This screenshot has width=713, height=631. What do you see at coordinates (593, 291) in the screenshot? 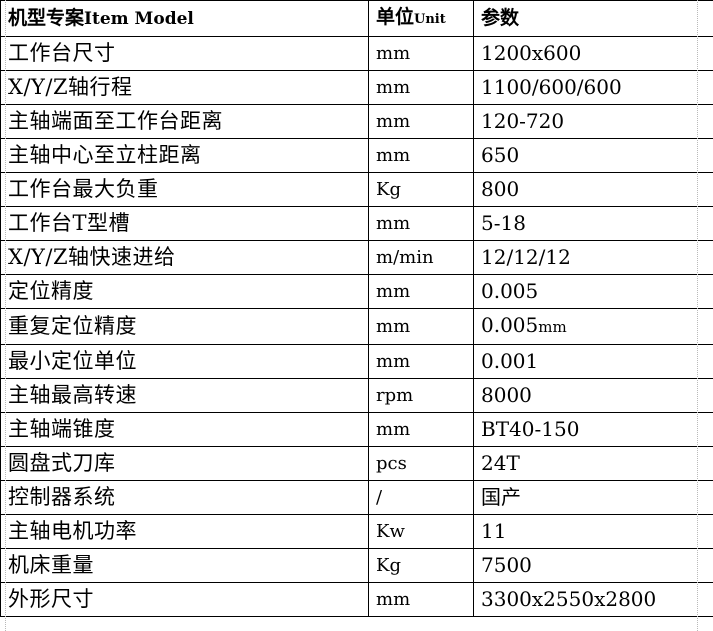
I see `cell-value: 0.005` at bounding box center [593, 291].